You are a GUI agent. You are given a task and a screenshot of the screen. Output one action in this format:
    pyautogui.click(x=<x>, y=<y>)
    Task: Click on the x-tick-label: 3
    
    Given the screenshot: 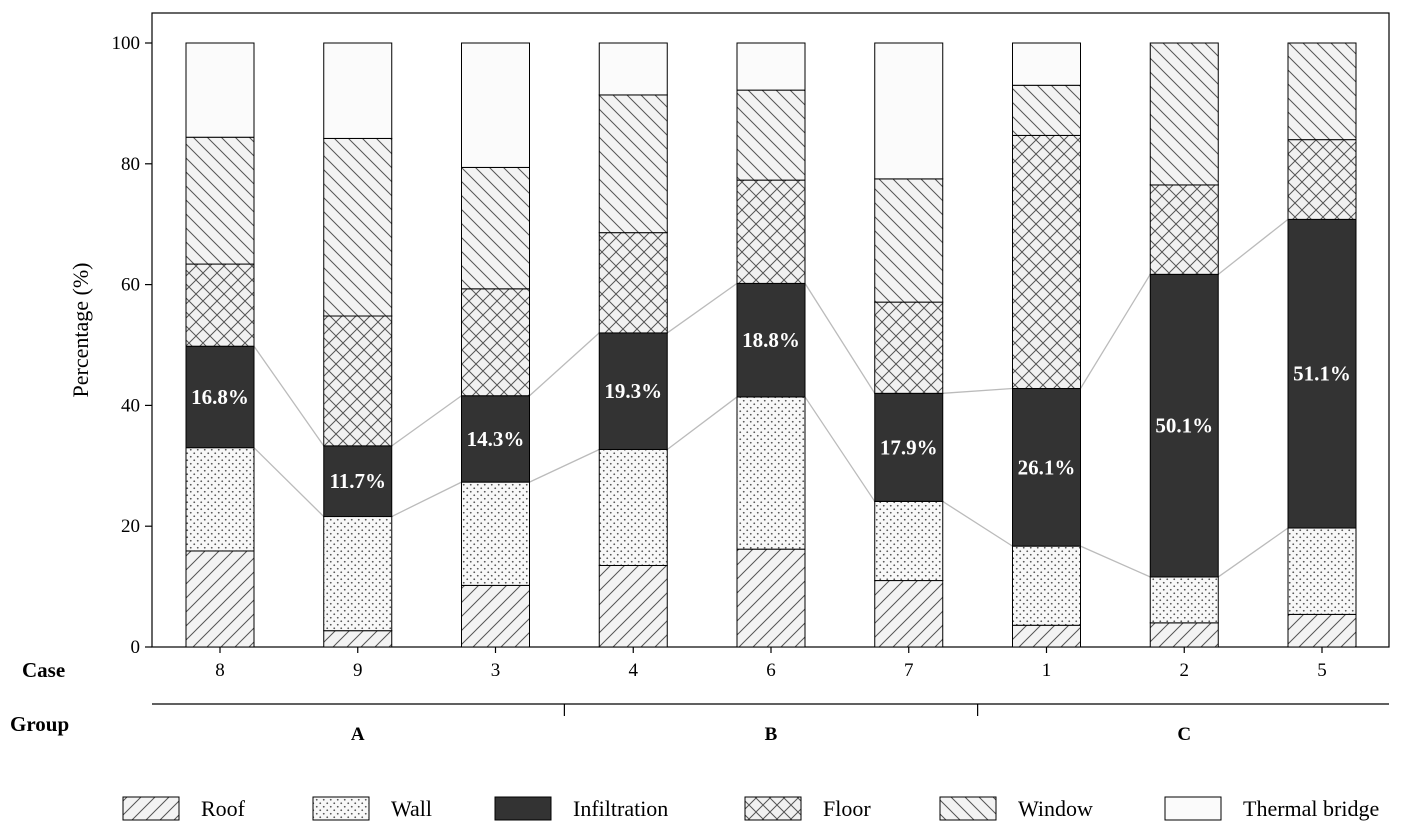 What is the action you would take?
    pyautogui.click(x=496, y=670)
    